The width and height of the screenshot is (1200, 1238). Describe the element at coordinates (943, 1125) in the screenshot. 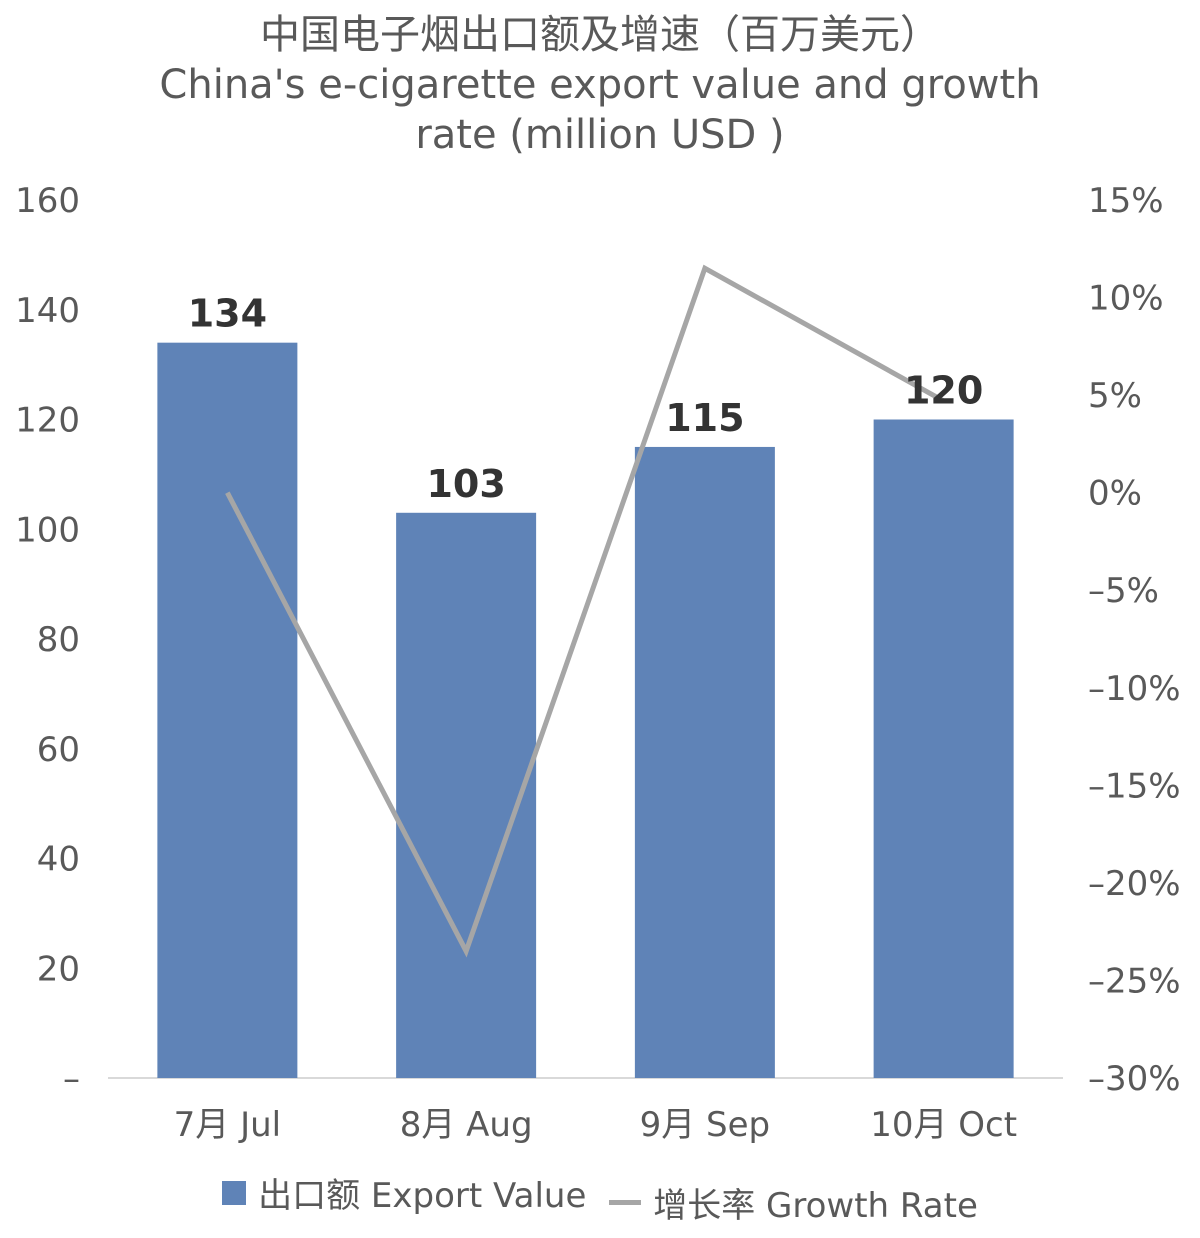

I see `x-category-label: 10月 Oct` at that location.